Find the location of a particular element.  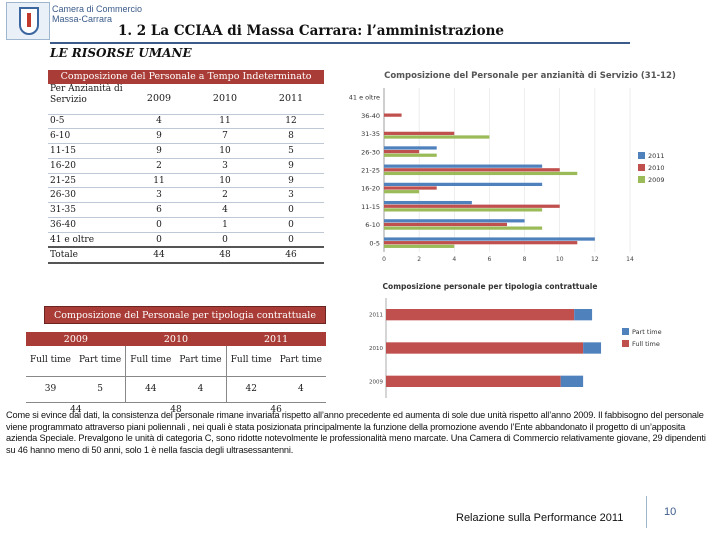

y-tick-label: 6-10 is located at coordinates (372, 225).